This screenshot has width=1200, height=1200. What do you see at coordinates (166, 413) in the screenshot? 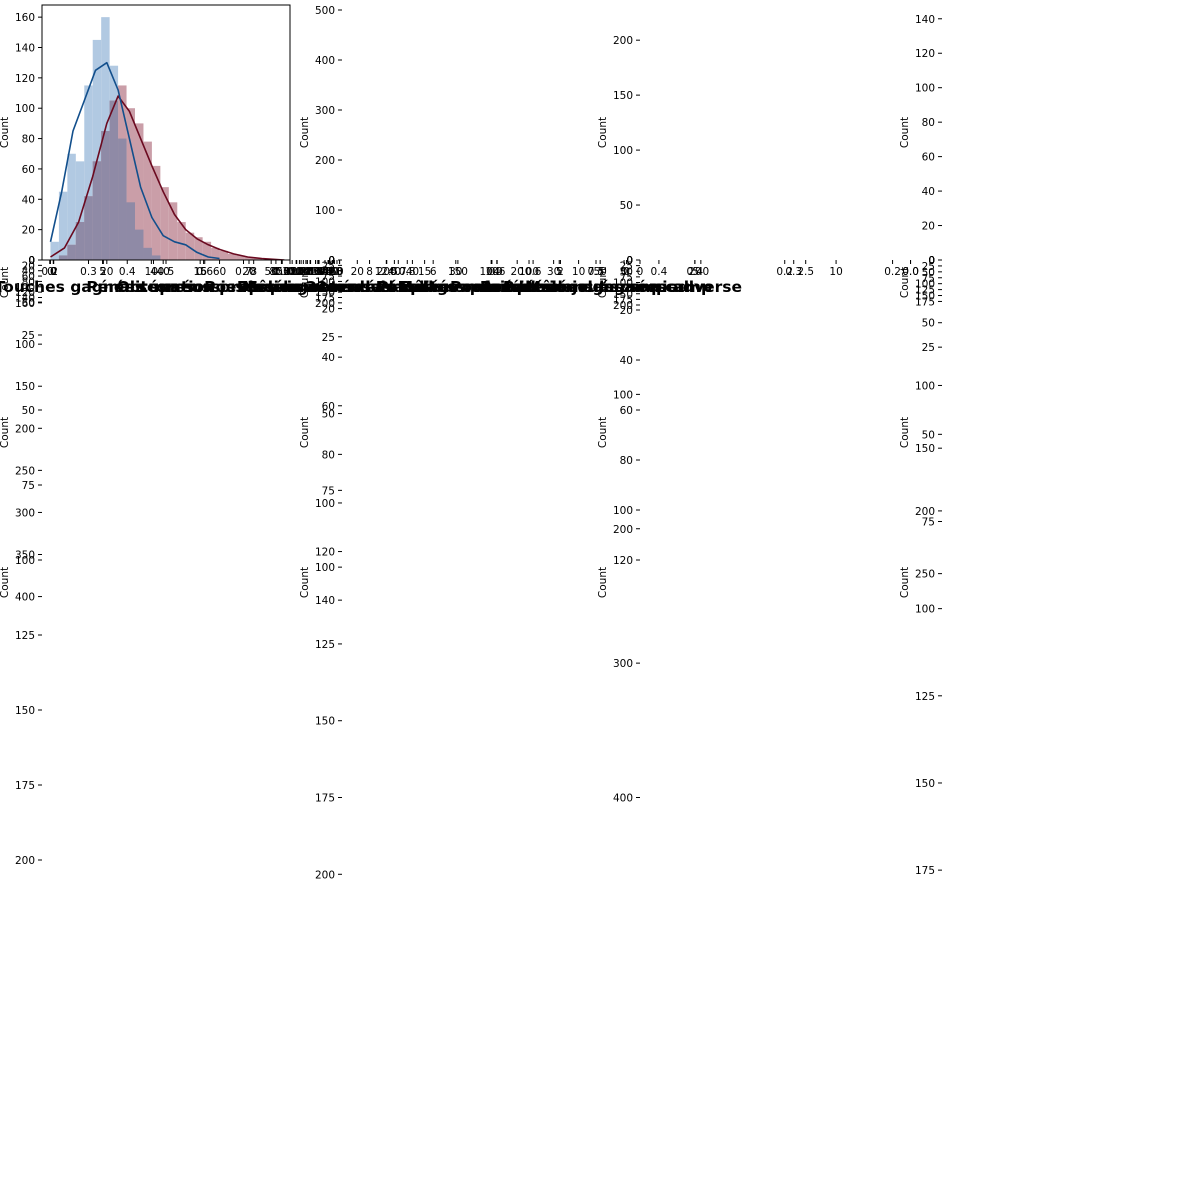
I see `red-kde-line` at bounding box center [166, 413].